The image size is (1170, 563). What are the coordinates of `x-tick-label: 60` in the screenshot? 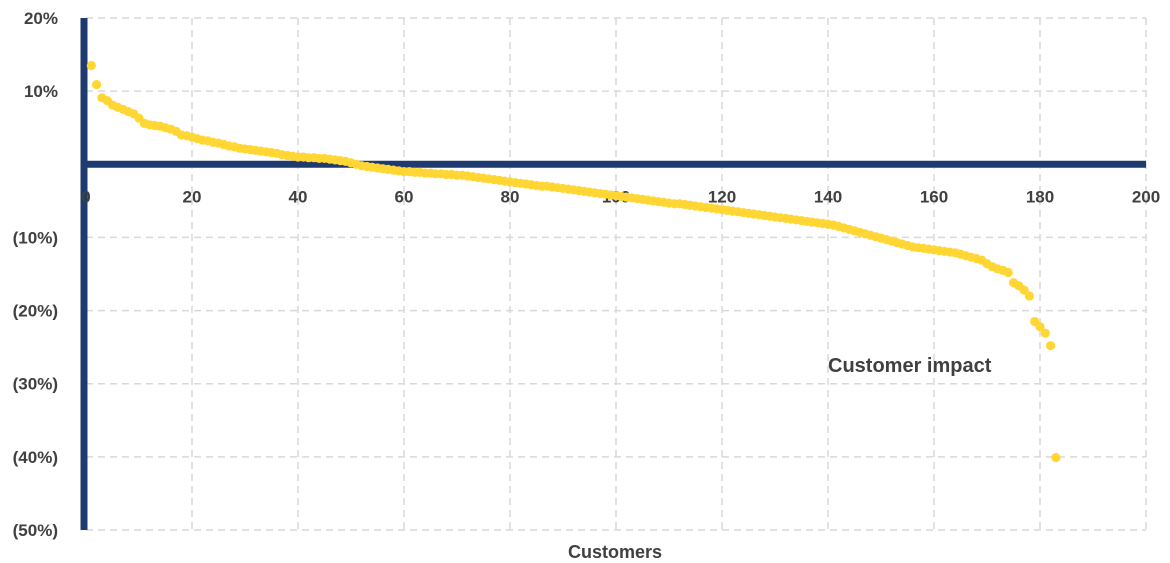 It's located at (404, 196).